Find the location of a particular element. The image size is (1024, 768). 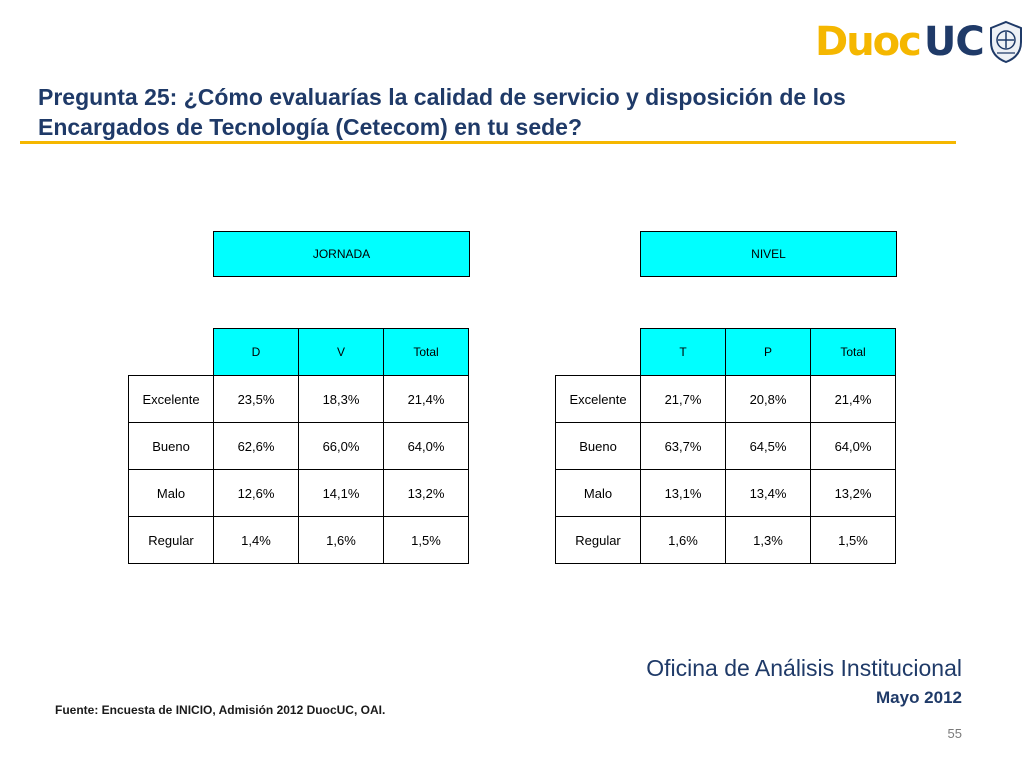

table-row: Regular 1,6% 1,3% 1,5% is located at coordinates (725, 540).